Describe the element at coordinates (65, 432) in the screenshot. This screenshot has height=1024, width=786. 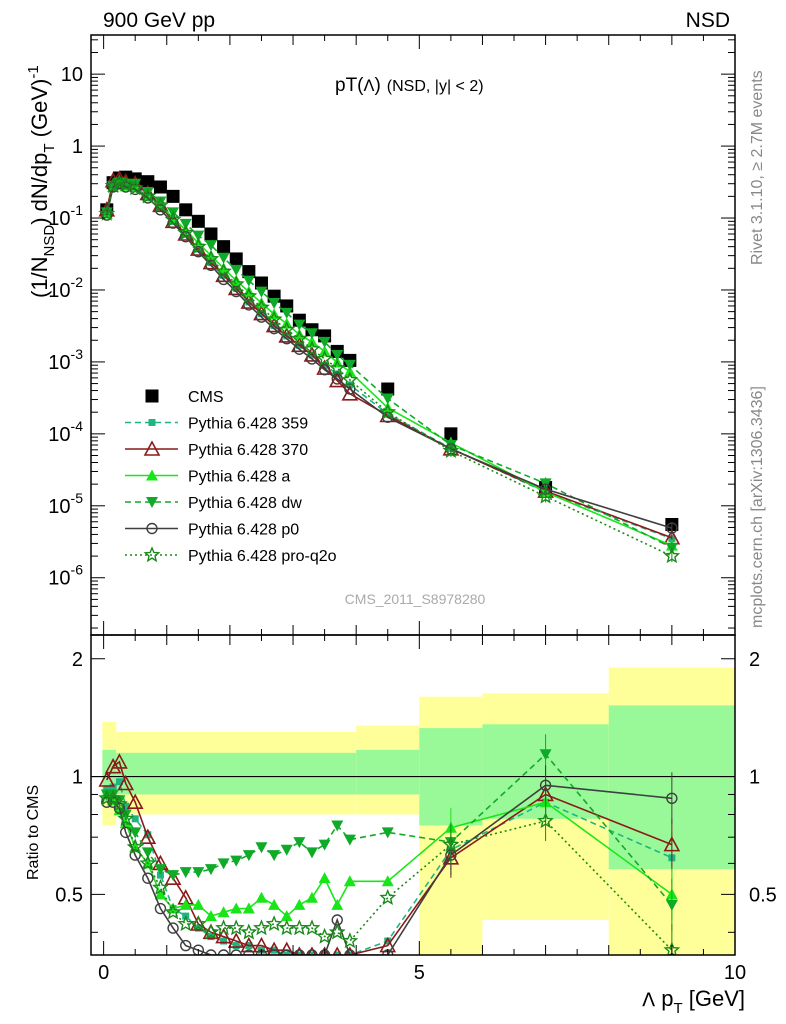
I see `y-tick-label: 10⁻⁴` at that location.